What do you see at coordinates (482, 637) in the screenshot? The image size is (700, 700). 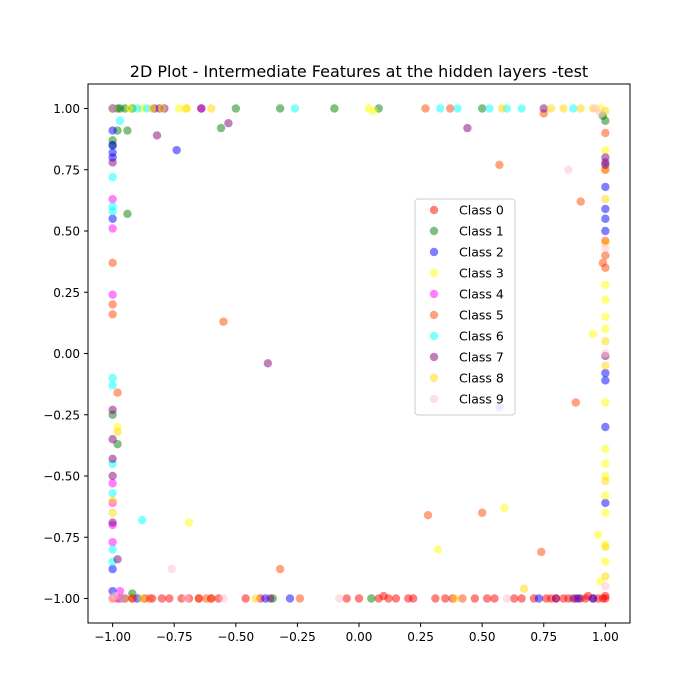 I see `x-tick-label: 0.50` at bounding box center [482, 637].